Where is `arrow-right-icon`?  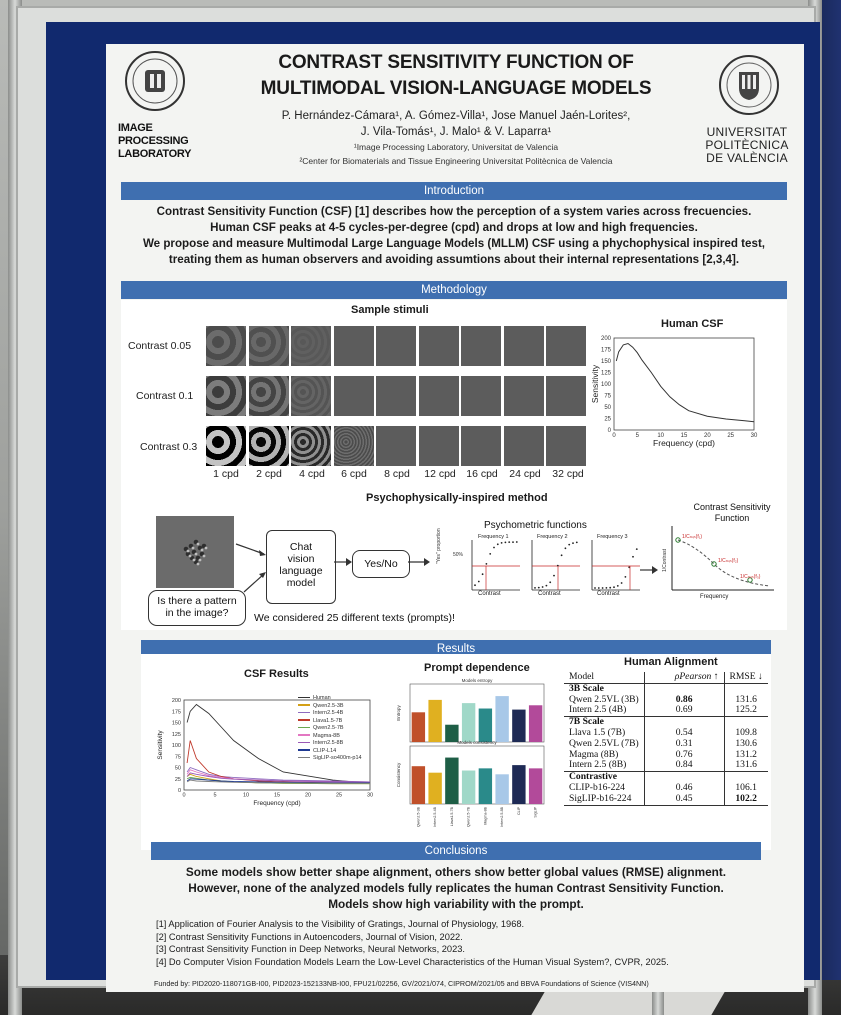 arrow-right-icon is located at coordinates (343, 562).